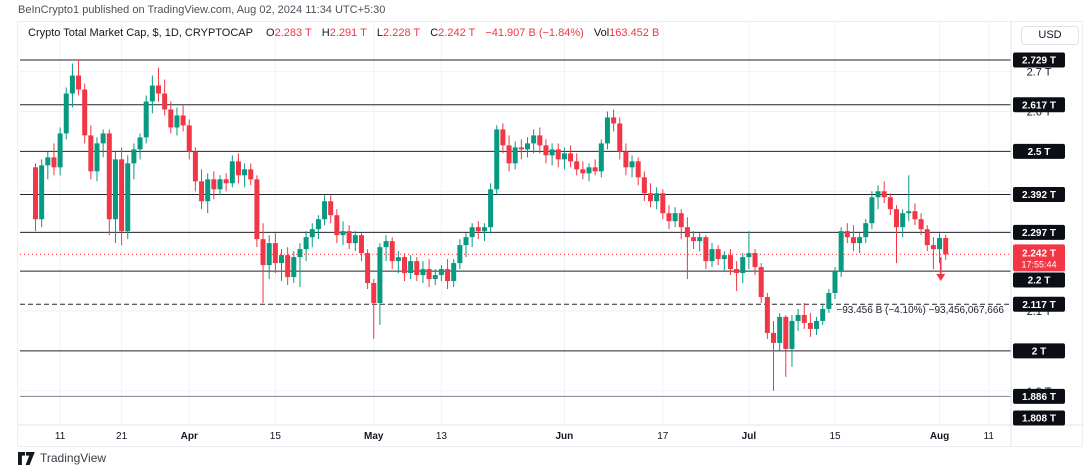 The image size is (1085, 475). Describe the element at coordinates (60, 436) in the screenshot. I see `time-tick-label: 11` at that location.